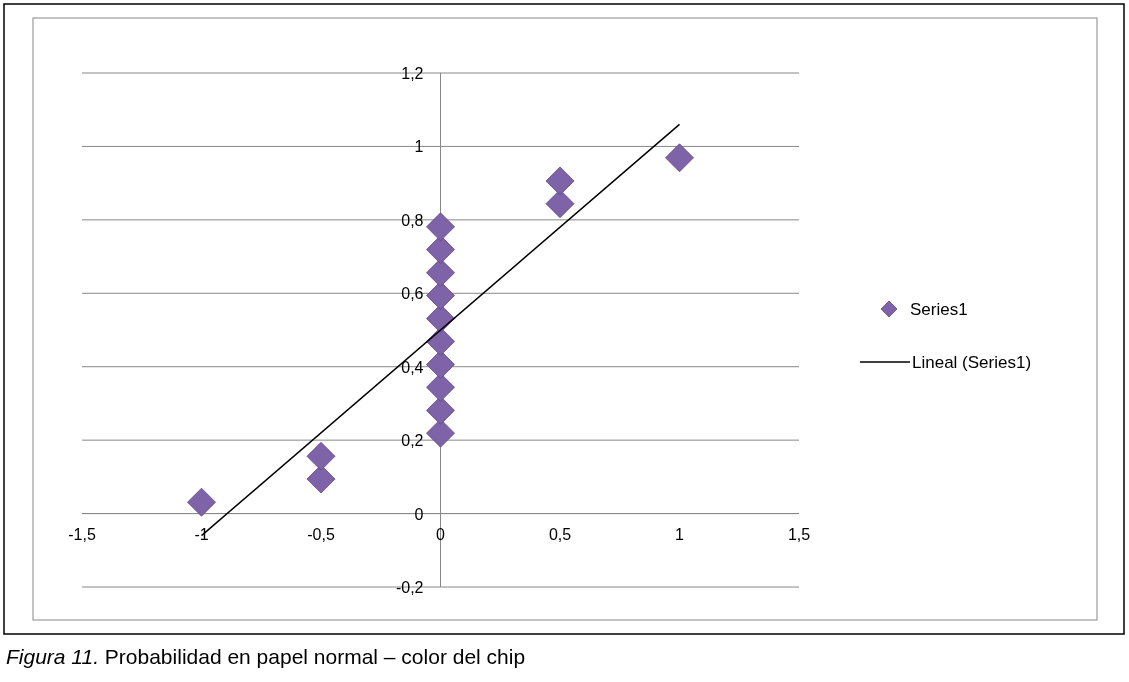  Describe the element at coordinates (560, 534) in the screenshot. I see `x-tick-label: 0,5` at that location.